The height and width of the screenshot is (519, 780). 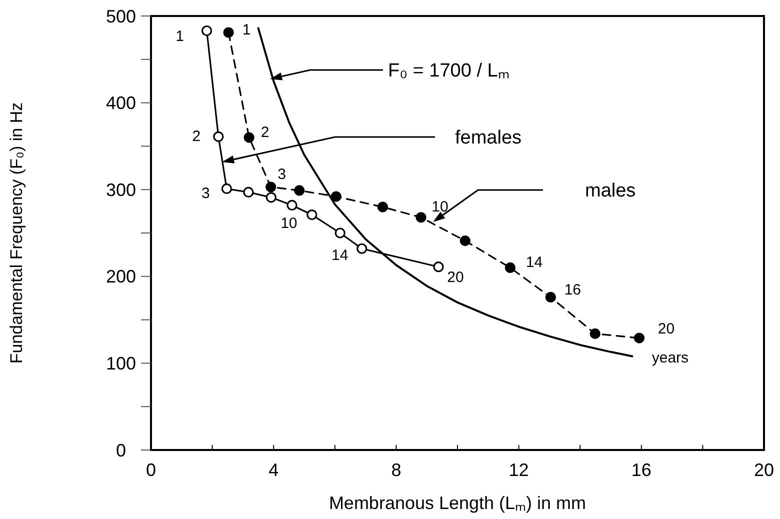 What do you see at coordinates (641, 470) in the screenshot?
I see `x-tick-label: 16` at bounding box center [641, 470].